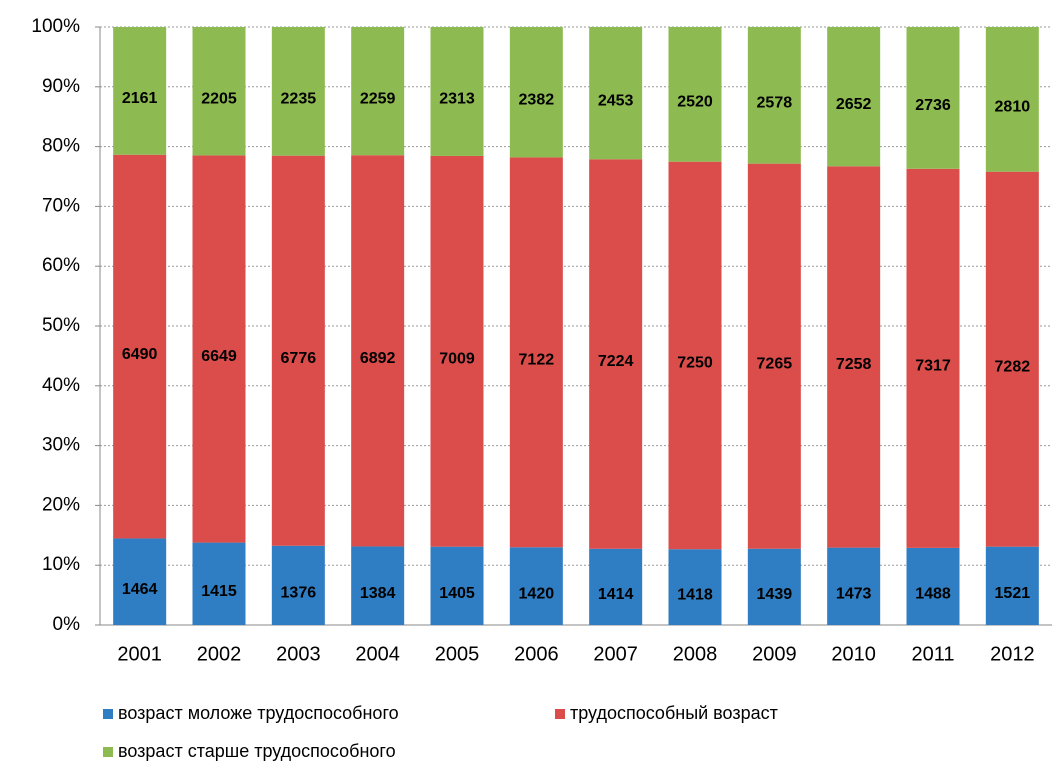 The width and height of the screenshot is (1057, 769). Describe the element at coordinates (140, 98) in the screenshot. I see `data-label: 2161` at that location.